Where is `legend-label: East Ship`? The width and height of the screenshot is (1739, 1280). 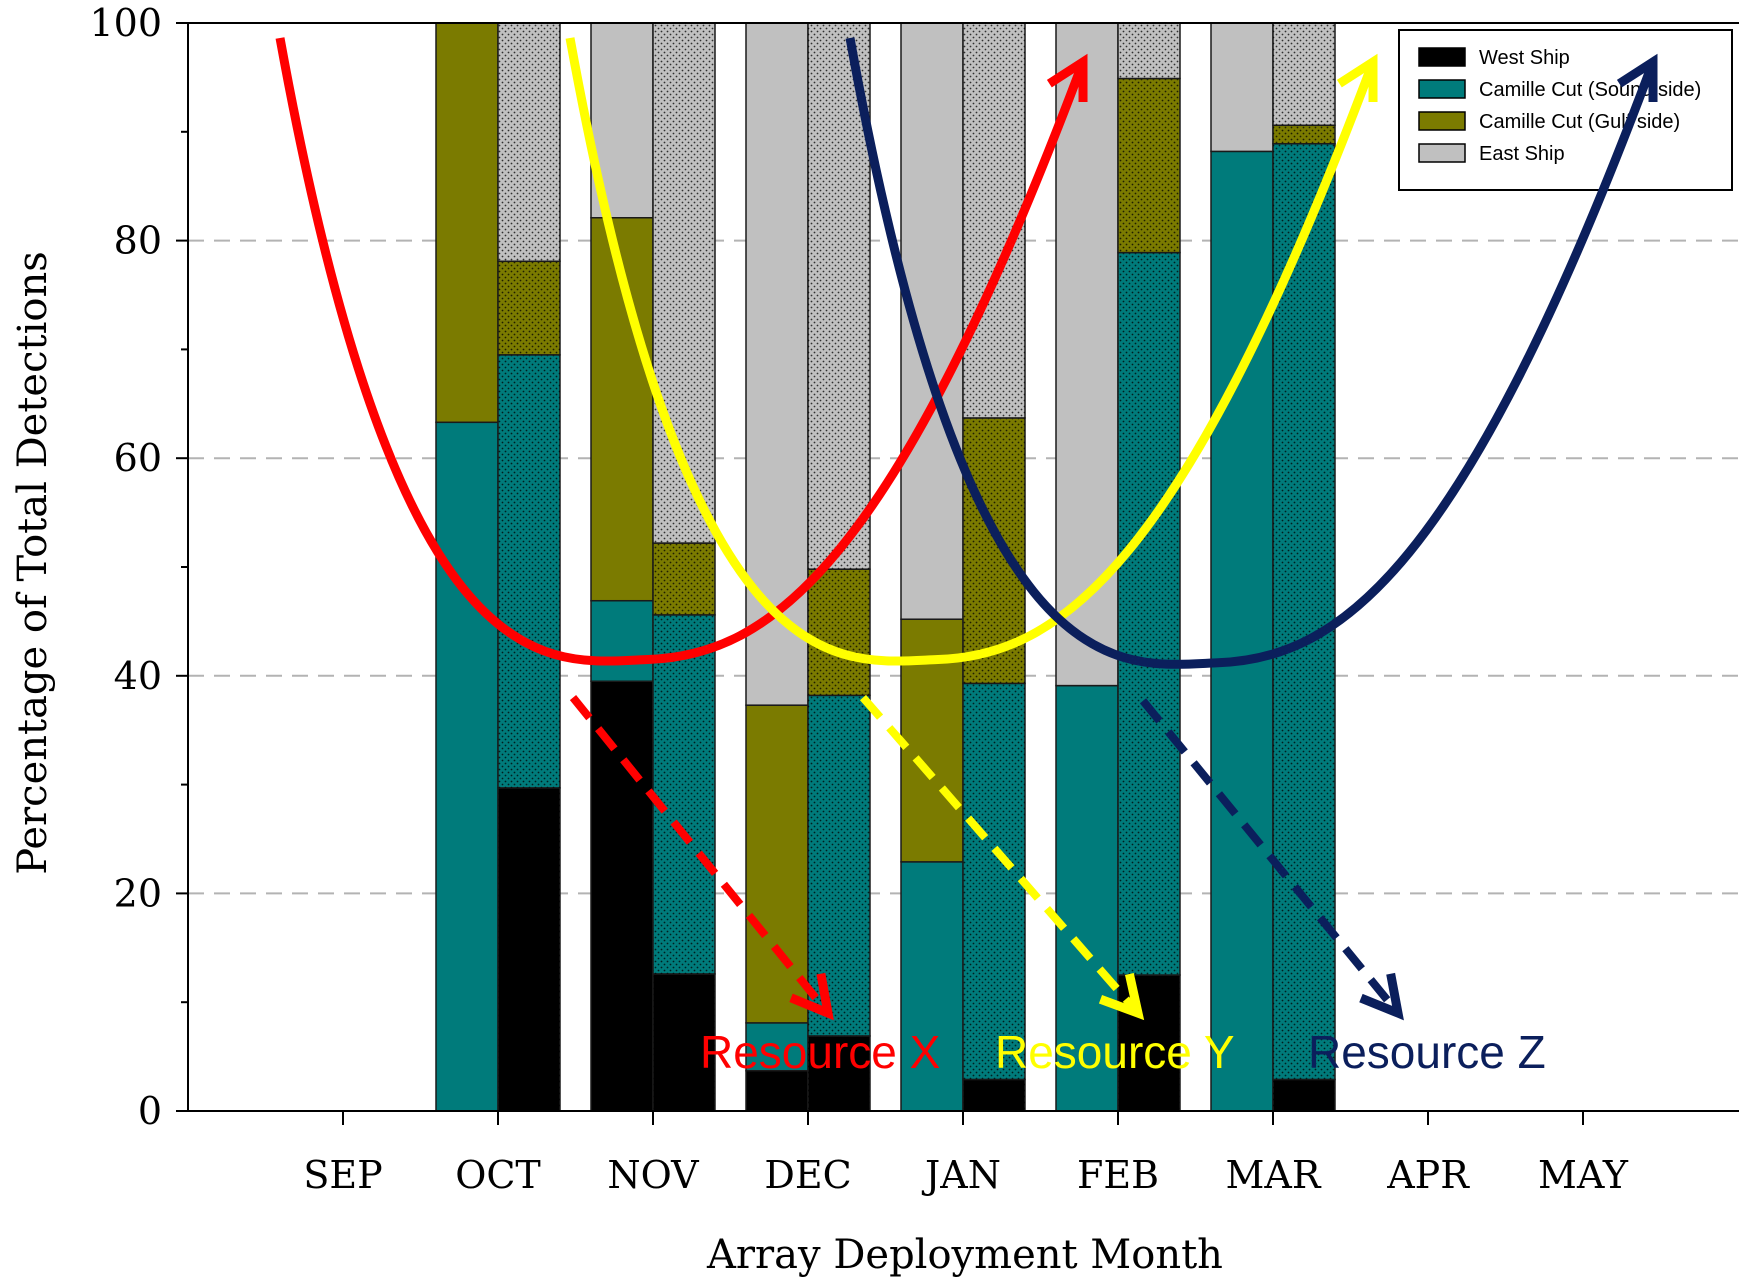 legend-label: East Ship is located at coordinates (1522, 154).